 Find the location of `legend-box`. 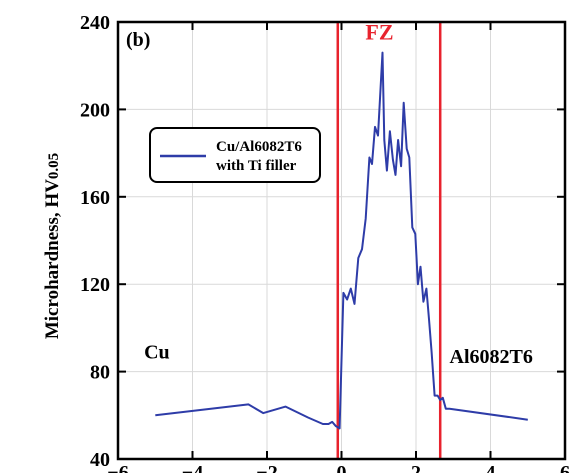

legend-box is located at coordinates (235, 155).